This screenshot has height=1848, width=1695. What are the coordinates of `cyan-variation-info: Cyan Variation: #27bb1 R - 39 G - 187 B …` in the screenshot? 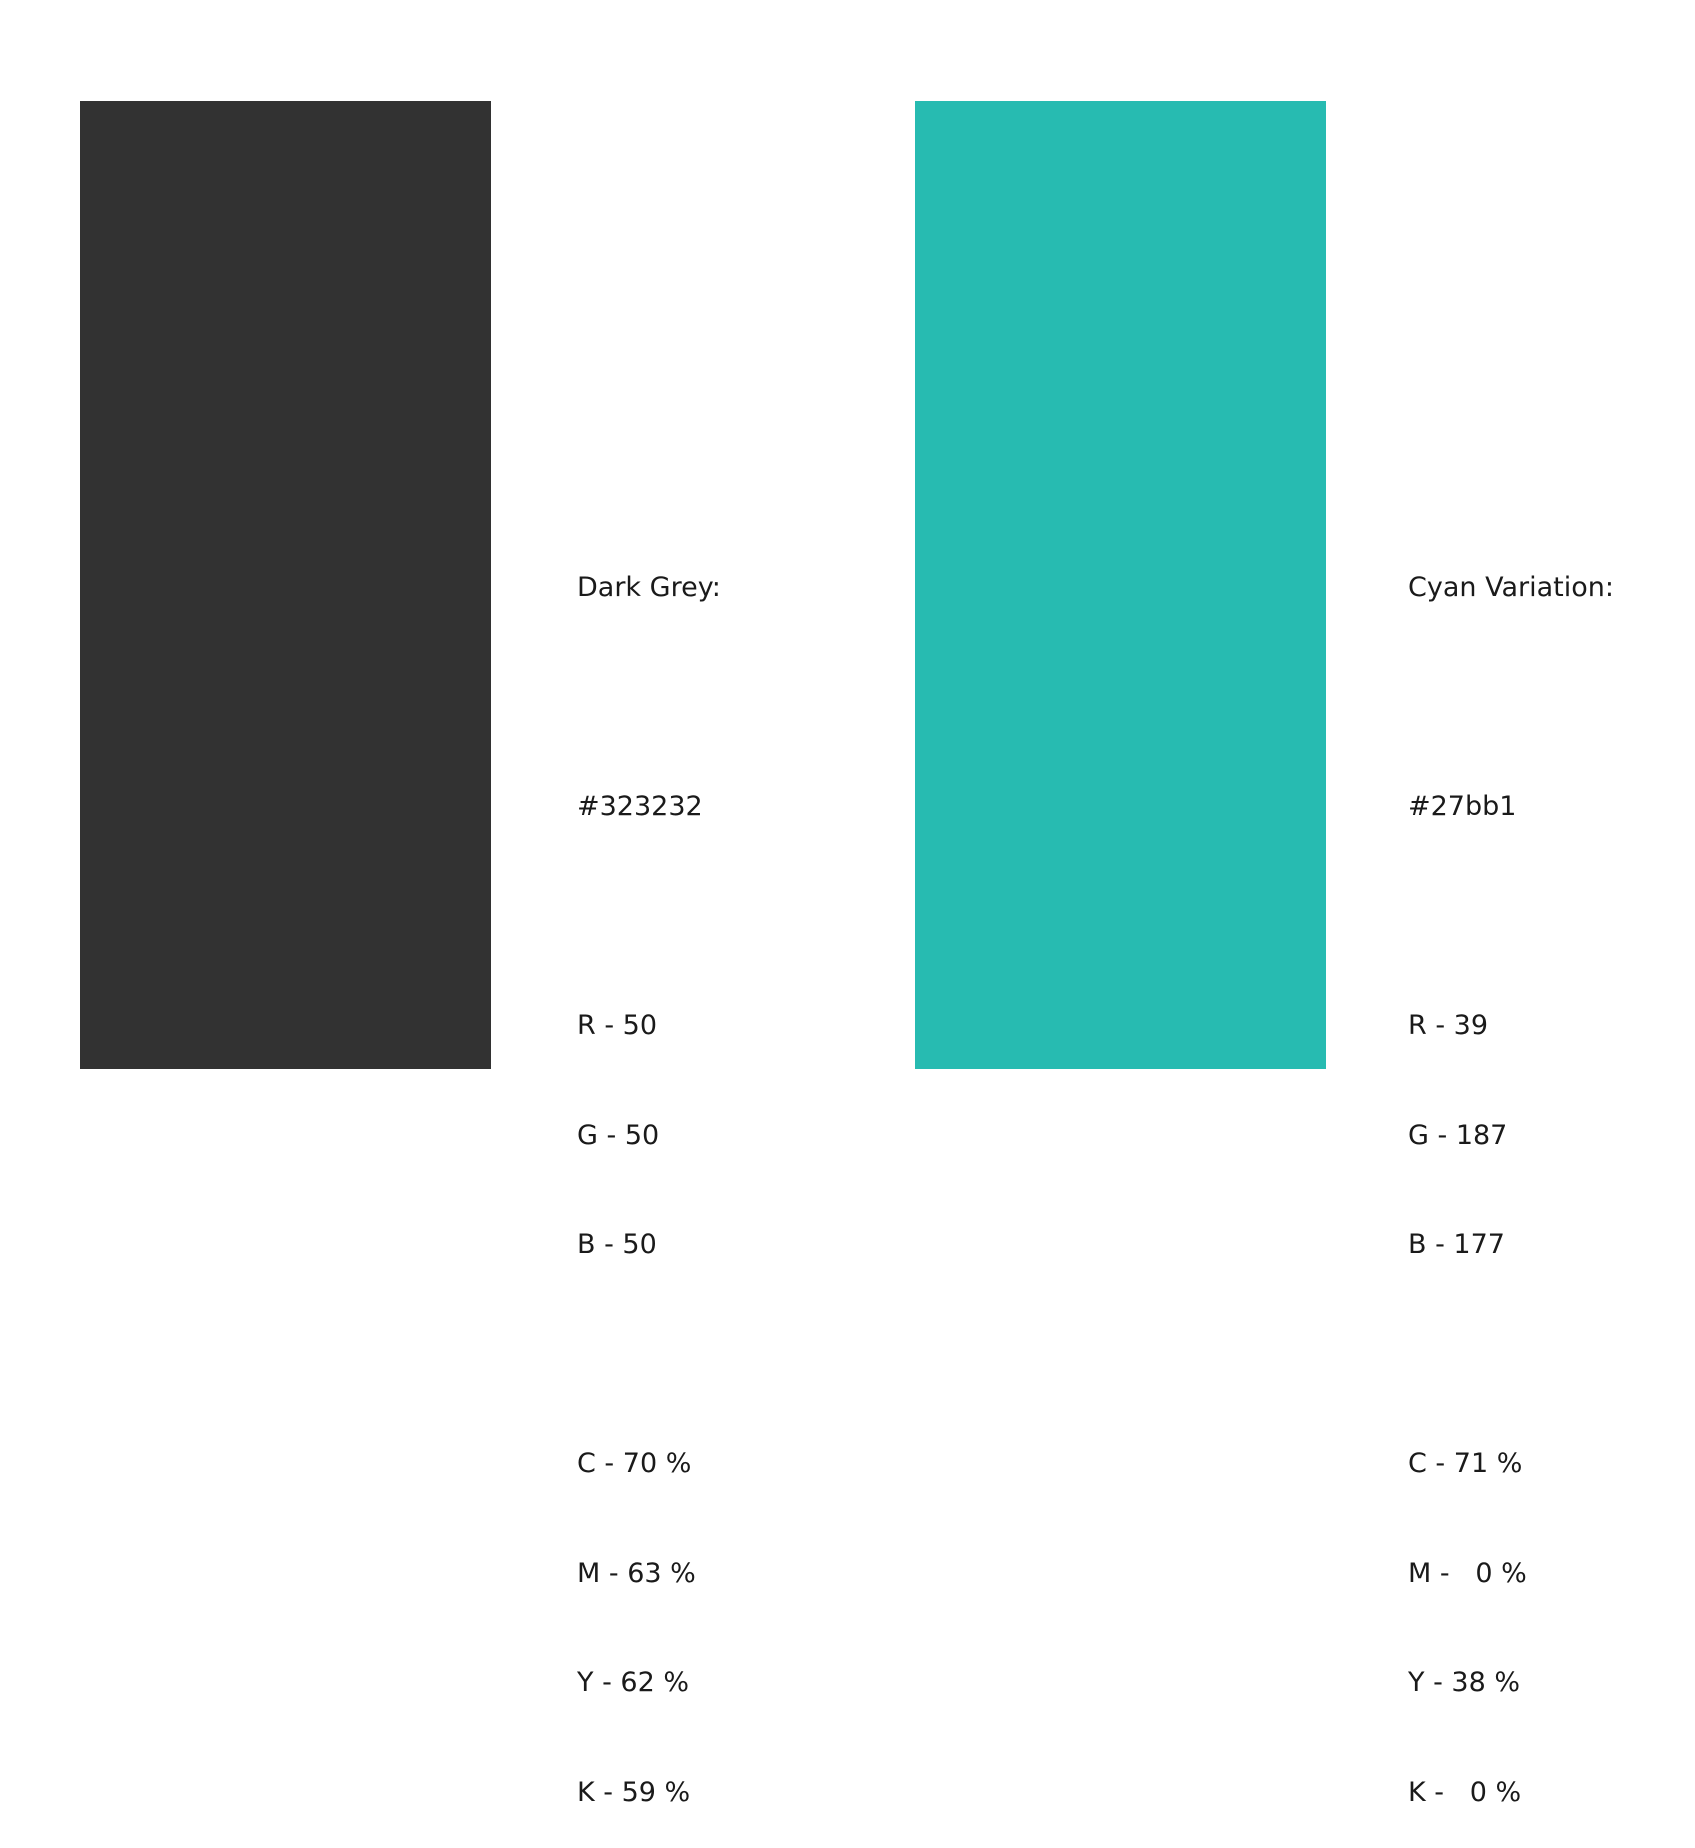 It's located at (1511, 1172).